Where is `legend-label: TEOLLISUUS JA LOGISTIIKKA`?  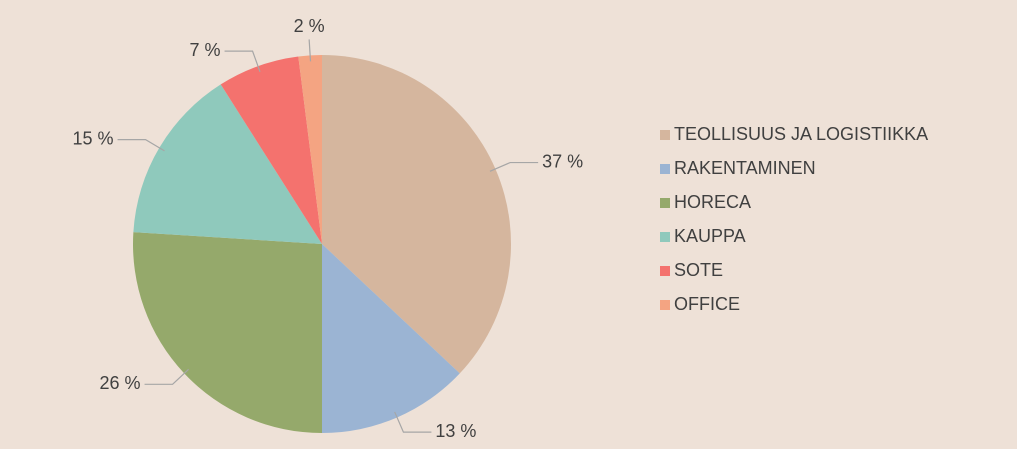
legend-label: TEOLLISUUS JA LOGISTIIKKA is located at coordinates (801, 134).